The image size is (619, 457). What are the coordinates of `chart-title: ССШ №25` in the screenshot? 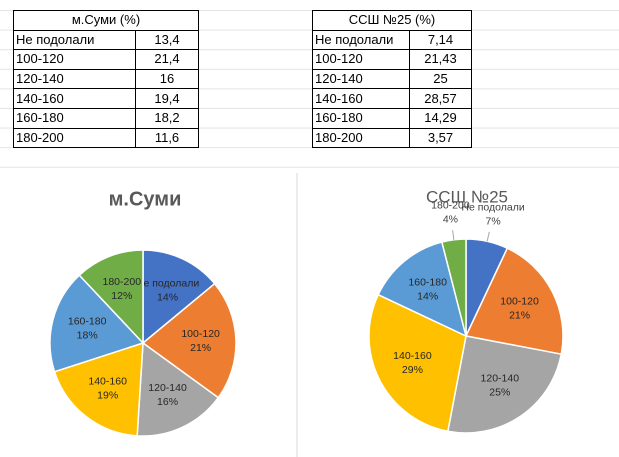 It's located at (467, 196).